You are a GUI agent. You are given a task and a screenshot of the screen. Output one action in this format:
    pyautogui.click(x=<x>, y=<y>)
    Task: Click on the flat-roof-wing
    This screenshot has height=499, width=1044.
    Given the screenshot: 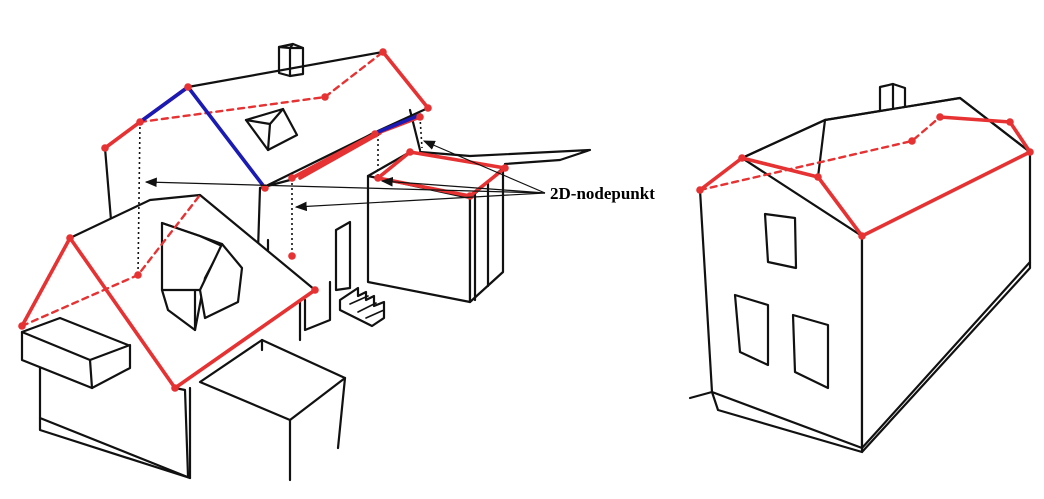 What is the action you would take?
    pyautogui.click(x=505, y=157)
    